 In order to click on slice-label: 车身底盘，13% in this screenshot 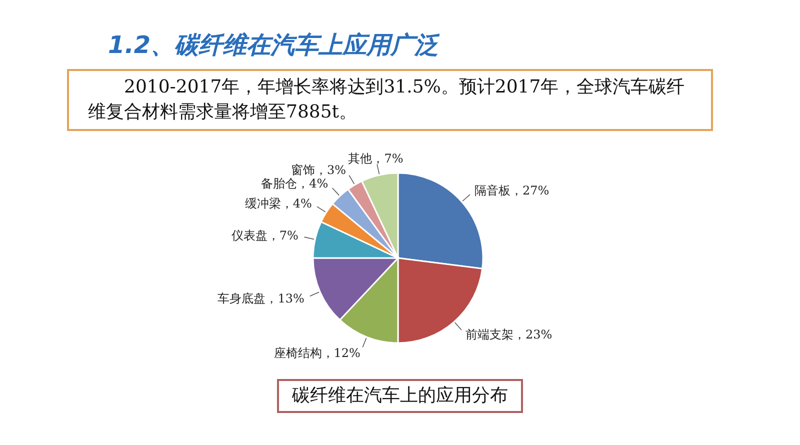, I will do `click(261, 299)`.